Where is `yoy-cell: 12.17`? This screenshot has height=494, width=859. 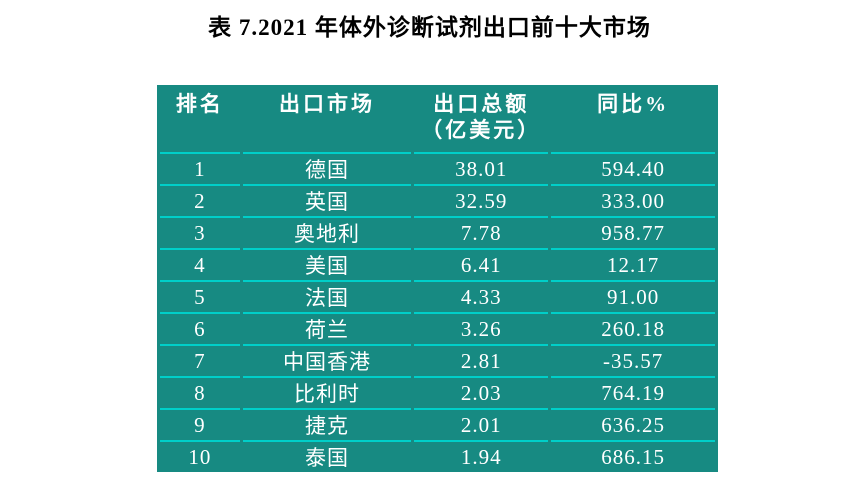
yoy-cell: 12.17 is located at coordinates (633, 266).